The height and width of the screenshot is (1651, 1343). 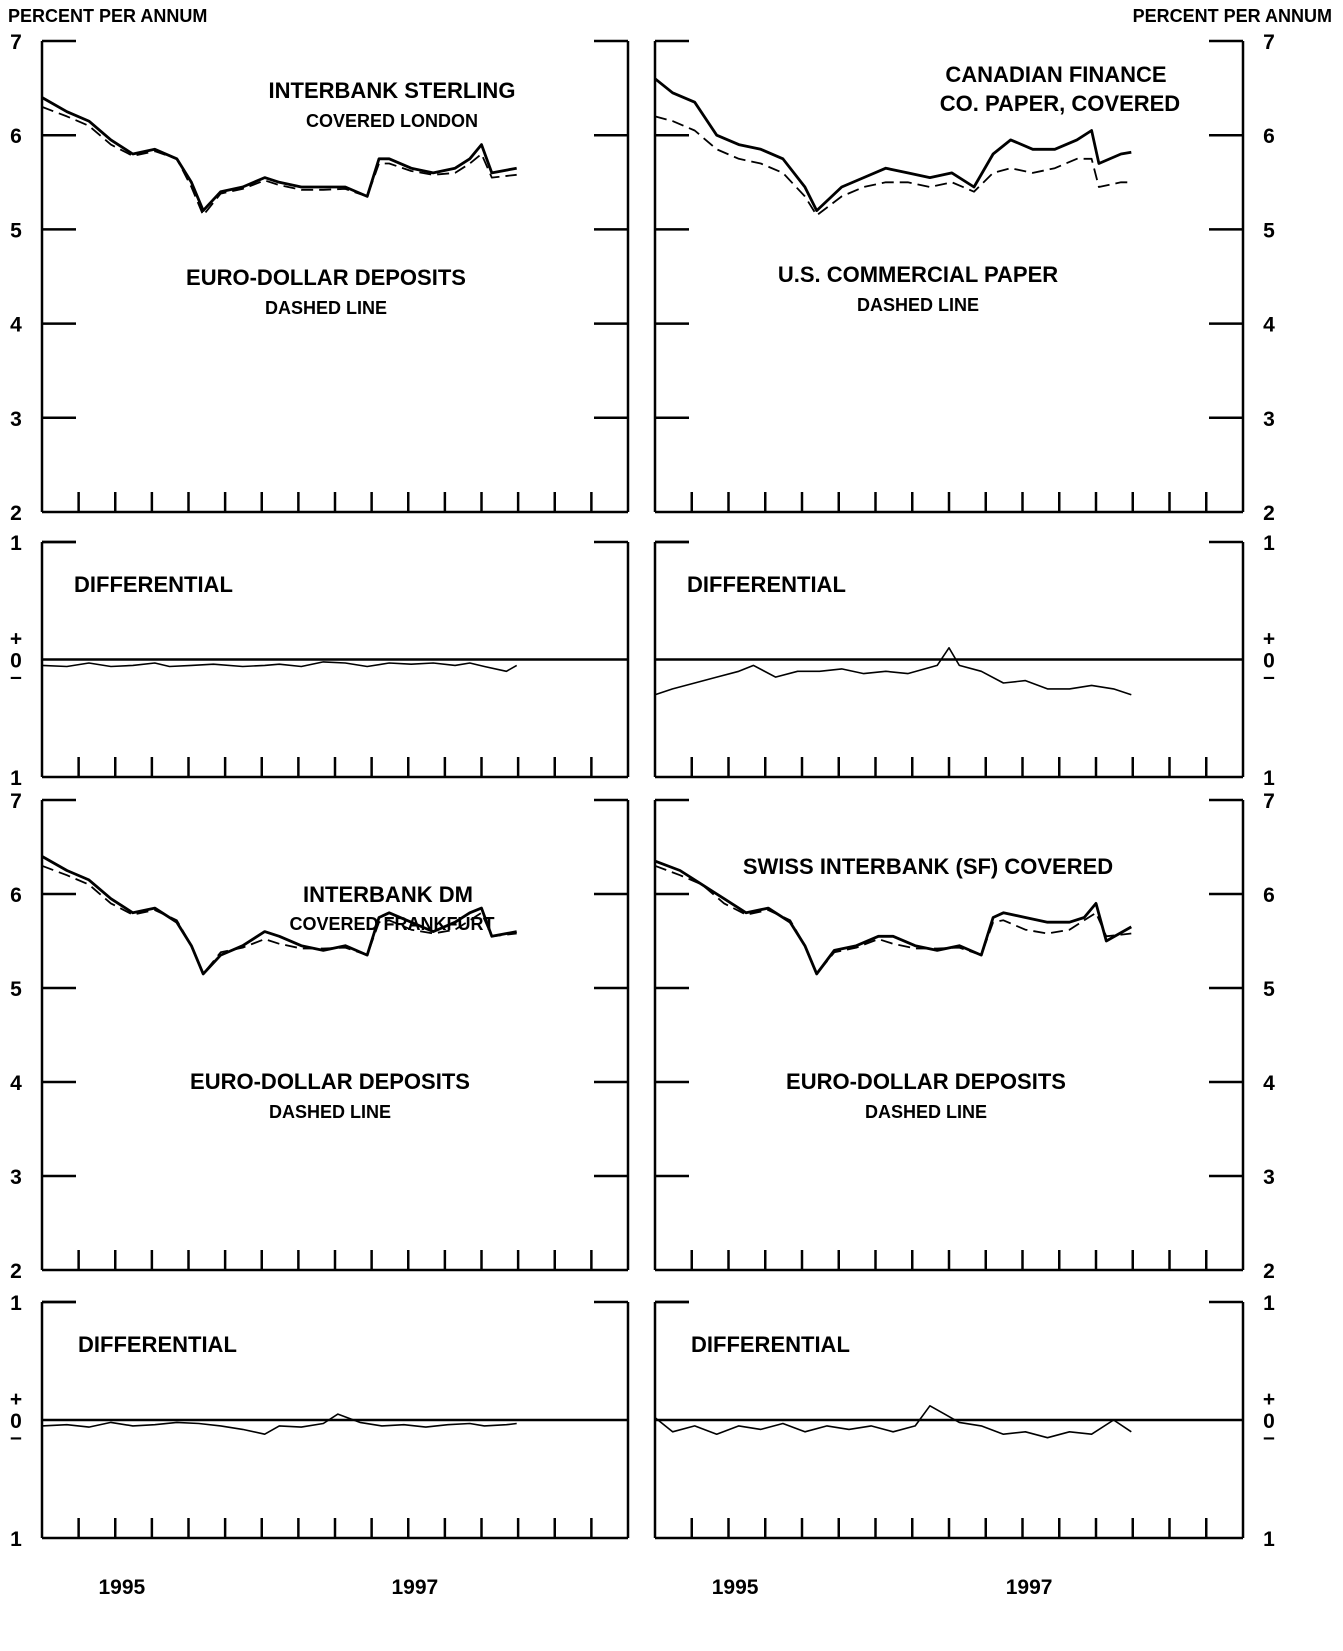 I want to click on series-subtitle: CO. PAPER, COVERED, so click(x=1060, y=103).